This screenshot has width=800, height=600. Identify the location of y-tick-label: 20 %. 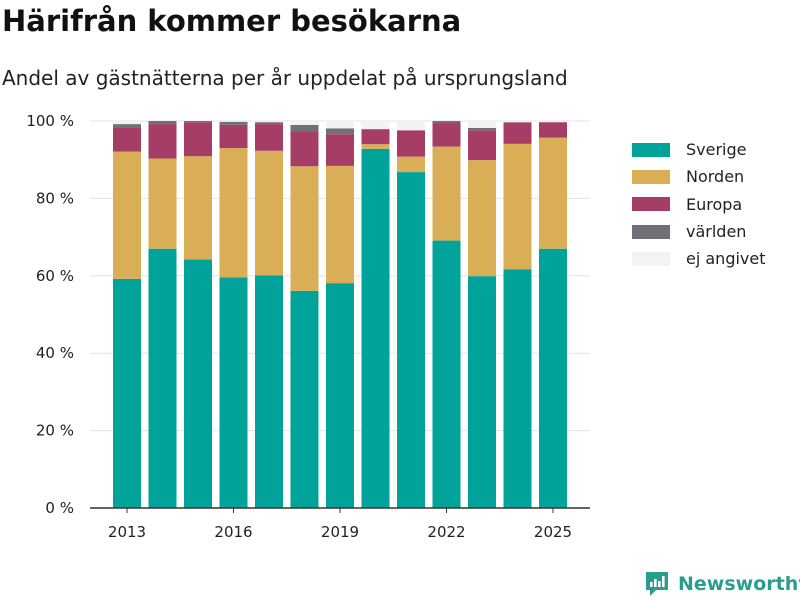
(55, 431).